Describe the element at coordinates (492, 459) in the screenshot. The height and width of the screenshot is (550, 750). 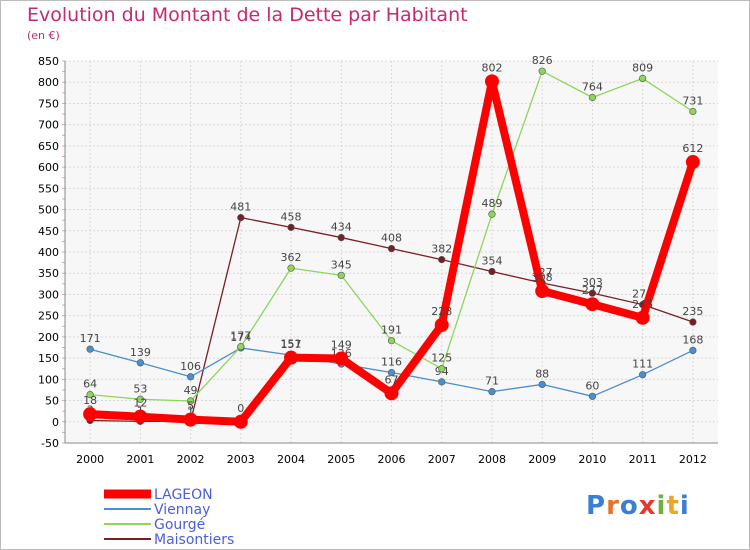
I see `x-tick-label: 2008` at that location.